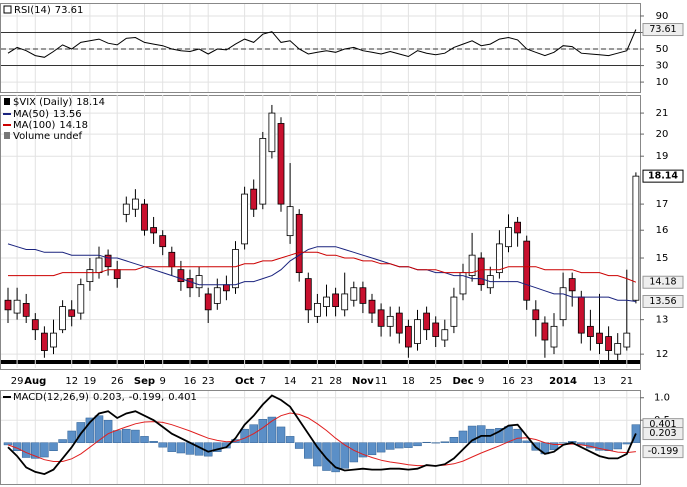 This screenshot has height=487, width=687. Describe the element at coordinates (662, 49) in the screenshot. I see `y-tick-label: 50` at that location.